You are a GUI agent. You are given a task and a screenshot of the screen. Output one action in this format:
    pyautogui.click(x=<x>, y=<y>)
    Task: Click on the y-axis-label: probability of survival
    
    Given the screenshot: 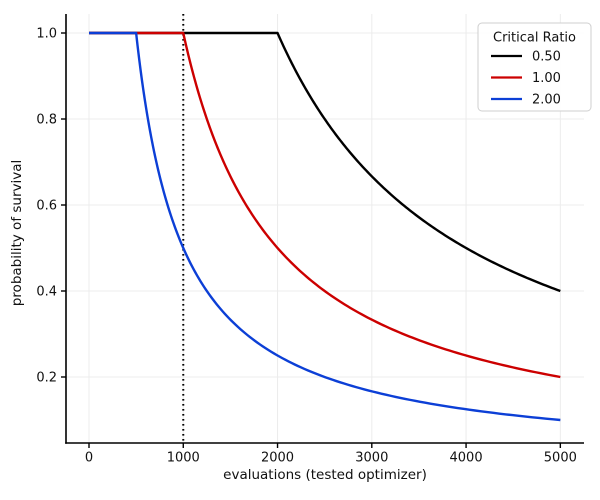 What is the action you would take?
    pyautogui.click(x=17, y=233)
    